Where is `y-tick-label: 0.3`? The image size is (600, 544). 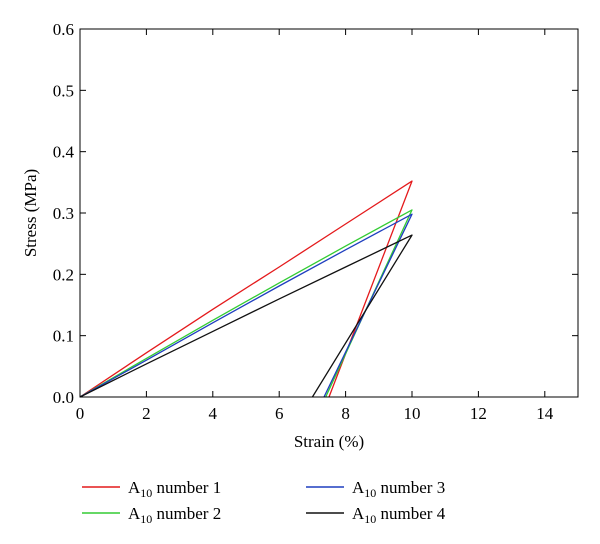 y-tick-label: 0.3 is located at coordinates (63, 213).